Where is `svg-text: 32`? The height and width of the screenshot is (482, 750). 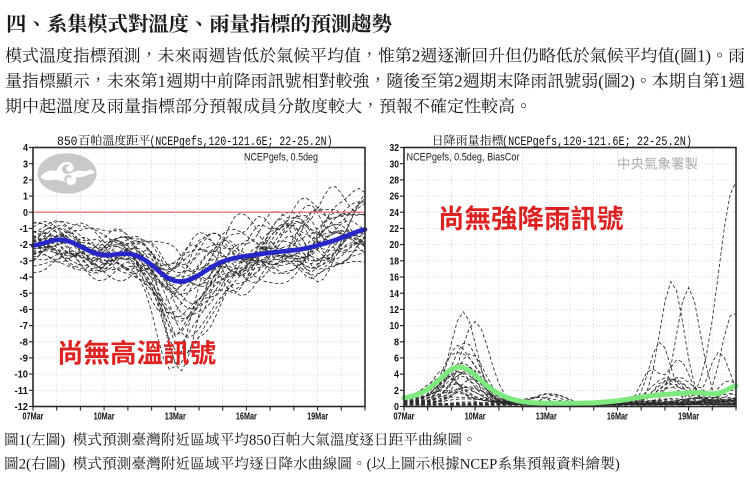
svg-text: 32 is located at coordinates (395, 148).